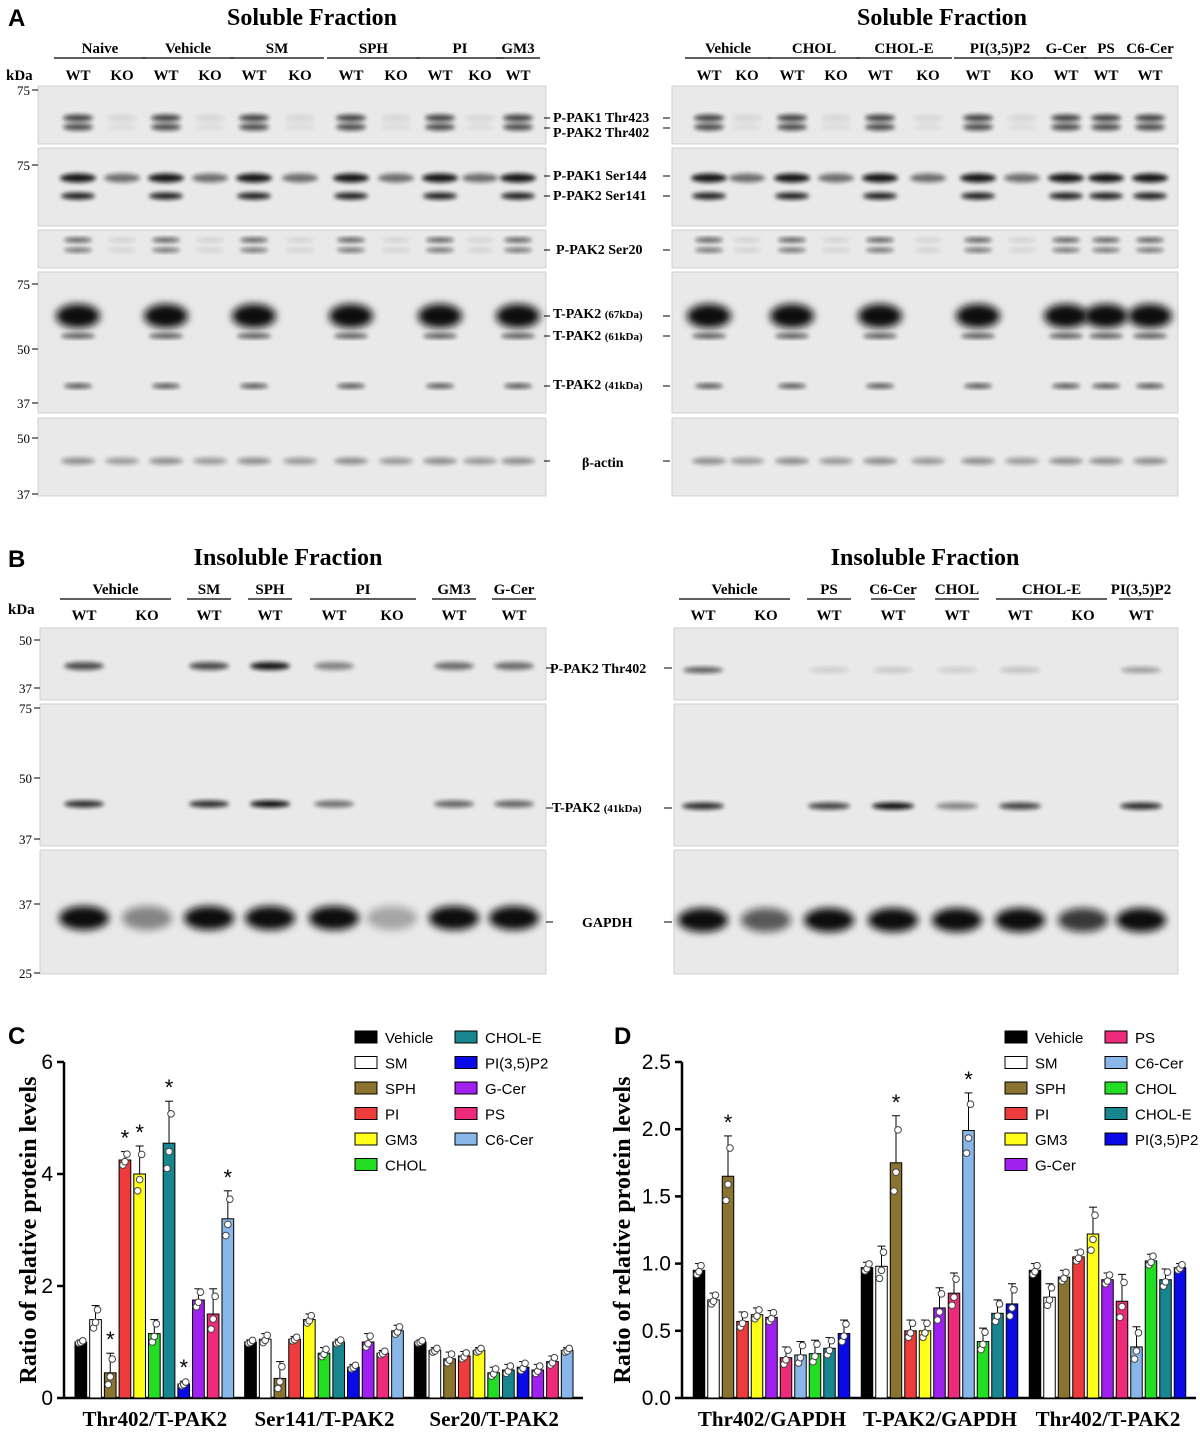 Image resolution: width=1200 pixels, height=1432 pixels. What do you see at coordinates (623, 1229) in the screenshot?
I see `y-axis-label: Ratio of relative protein levels` at bounding box center [623, 1229].